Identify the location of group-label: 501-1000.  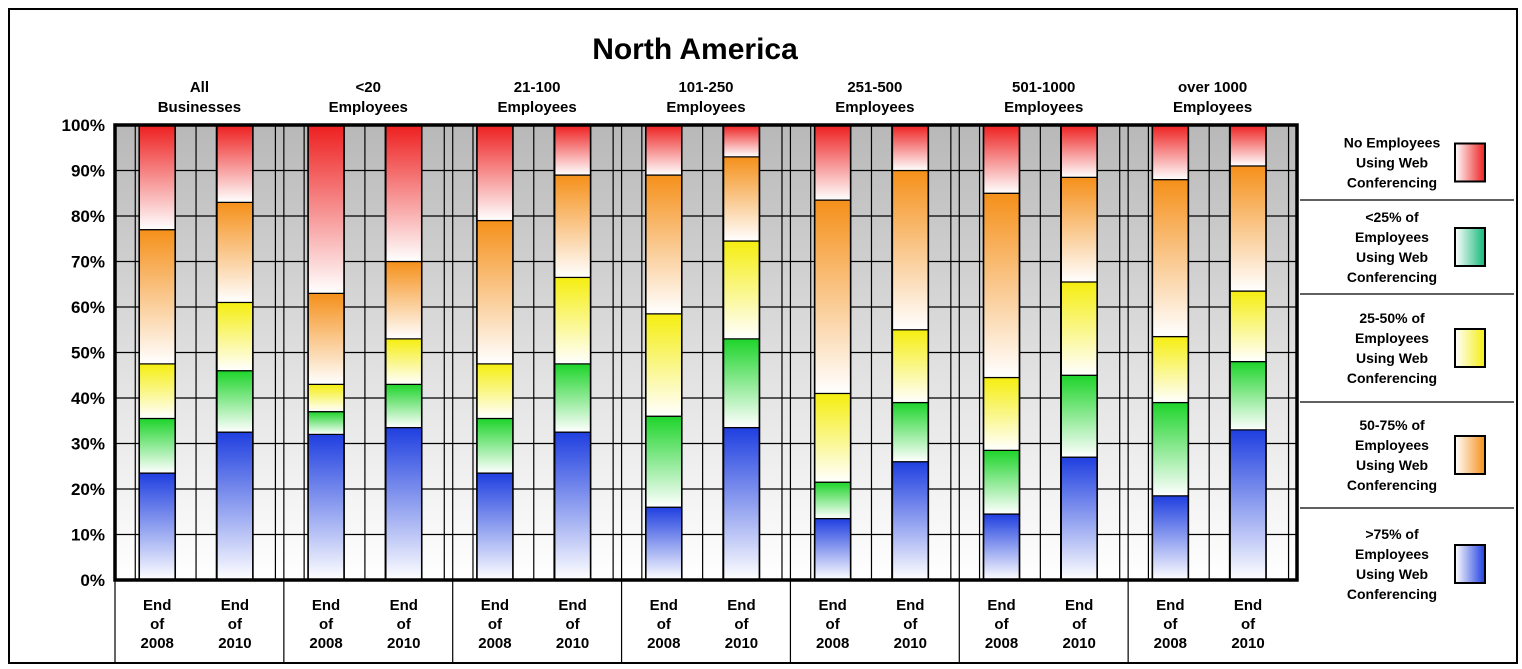
(1043, 87).